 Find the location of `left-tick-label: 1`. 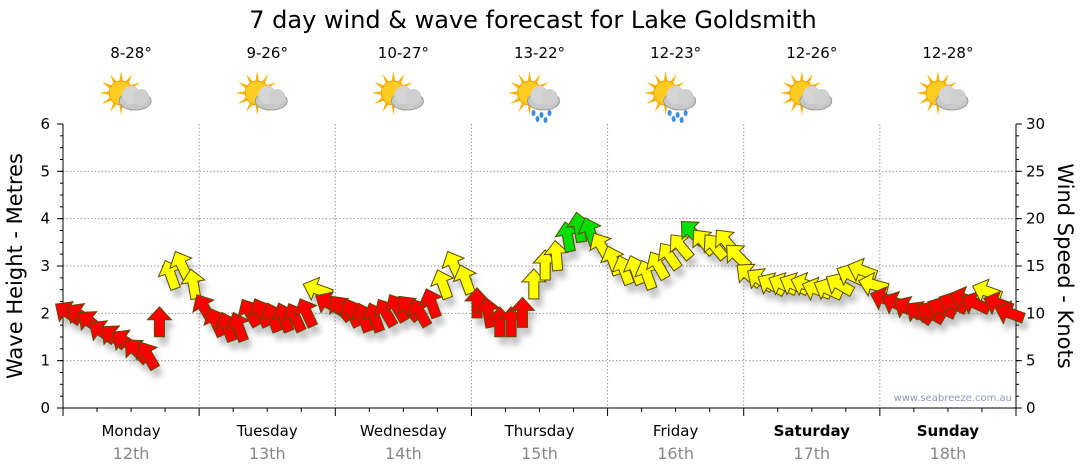

left-tick-label: 1 is located at coordinates (45, 361).